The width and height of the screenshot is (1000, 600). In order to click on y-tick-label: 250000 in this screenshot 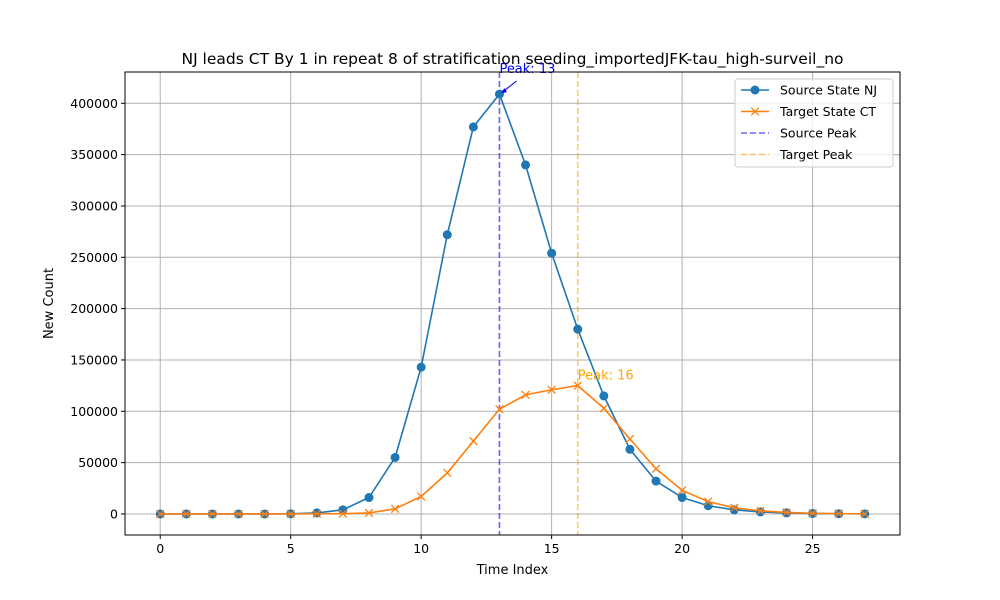, I will do `click(94, 257)`.